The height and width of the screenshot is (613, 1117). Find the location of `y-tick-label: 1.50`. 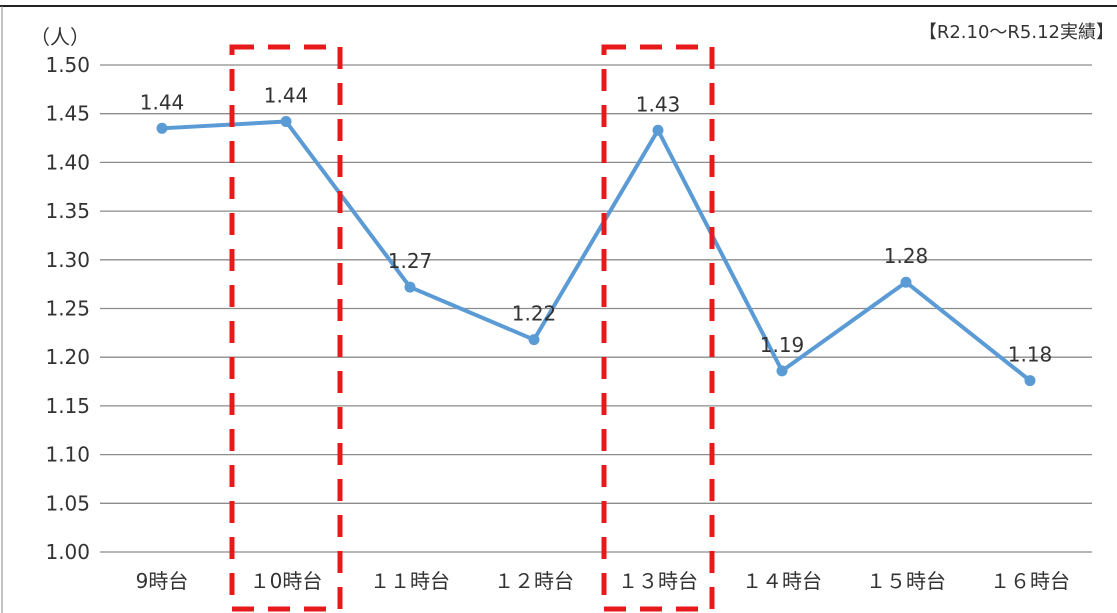

y-tick-label: 1.50 is located at coordinates (67, 65).